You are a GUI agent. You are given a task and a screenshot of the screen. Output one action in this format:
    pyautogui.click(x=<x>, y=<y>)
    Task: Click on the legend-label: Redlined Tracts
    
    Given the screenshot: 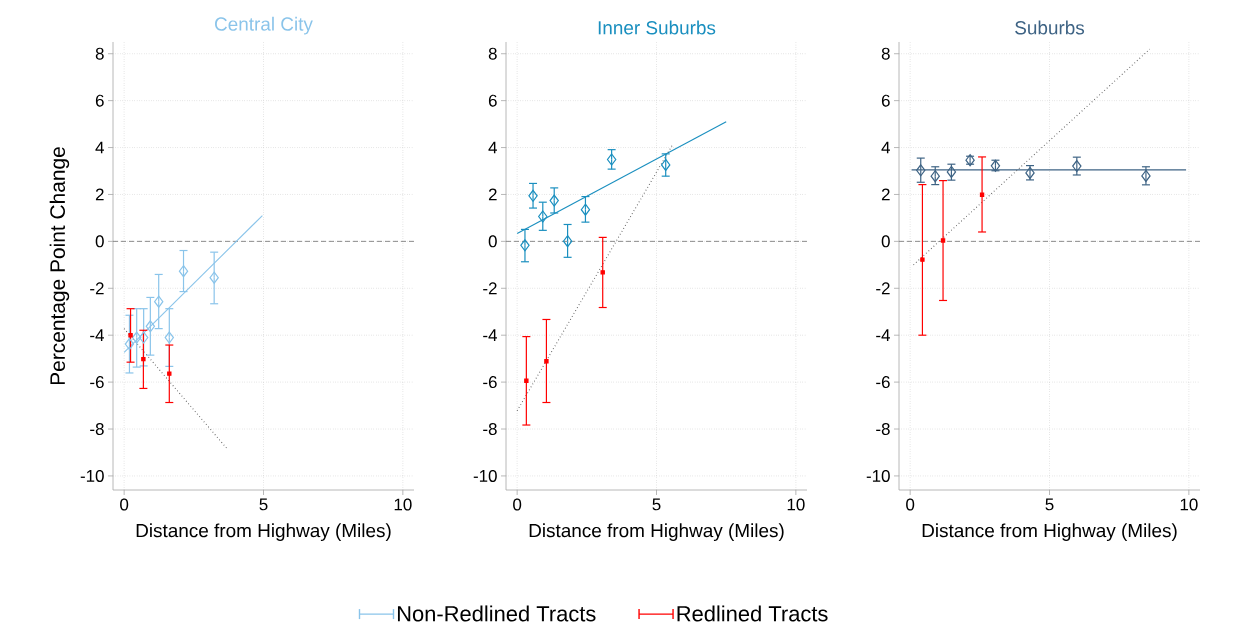 What is the action you would take?
    pyautogui.click(x=752, y=613)
    